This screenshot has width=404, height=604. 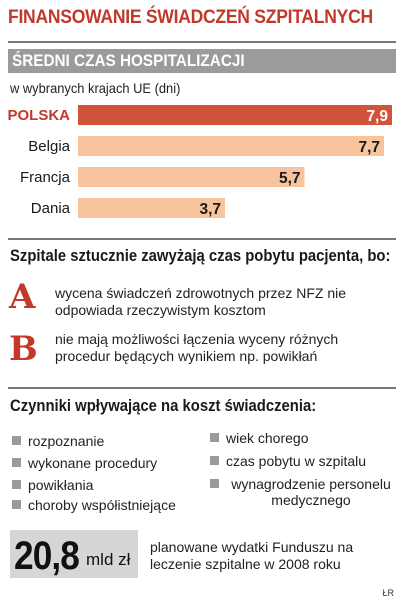 What do you see at coordinates (94, 505) in the screenshot?
I see `factor-item: choroby współistniejące` at bounding box center [94, 505].